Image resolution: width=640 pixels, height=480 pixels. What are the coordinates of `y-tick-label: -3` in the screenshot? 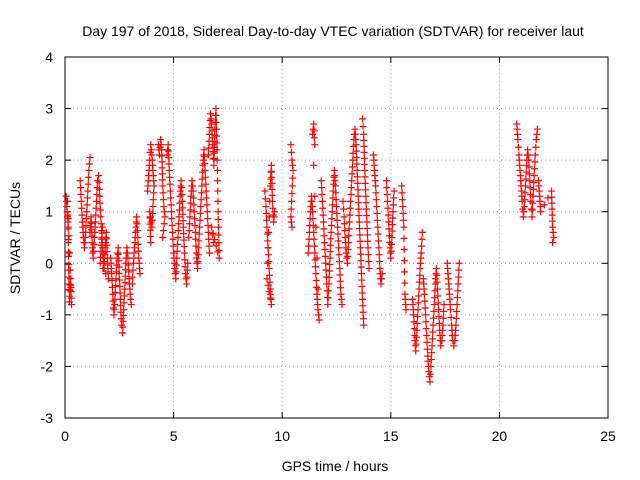 It's located at (47, 418).